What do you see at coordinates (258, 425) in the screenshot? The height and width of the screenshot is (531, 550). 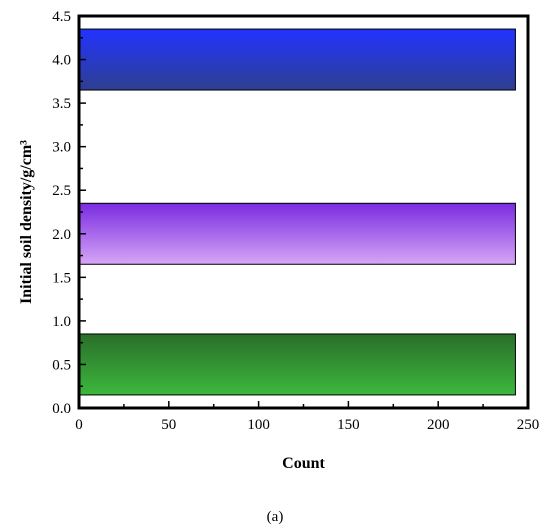 I see `x-tick-label: 100` at bounding box center [258, 425].